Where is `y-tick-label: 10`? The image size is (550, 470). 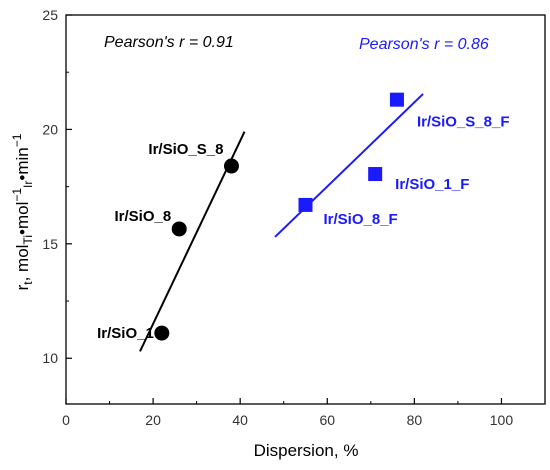 y-tick-label: 10 is located at coordinates (50, 358).